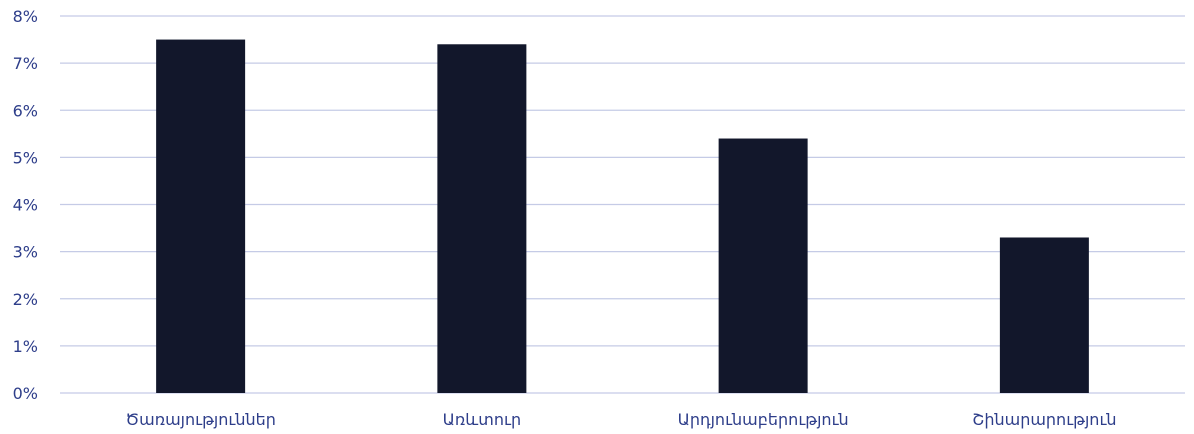 This screenshot has width=1194, height=434. Describe the element at coordinates (25, 63) in the screenshot. I see `y-tick-label: 7%` at that location.